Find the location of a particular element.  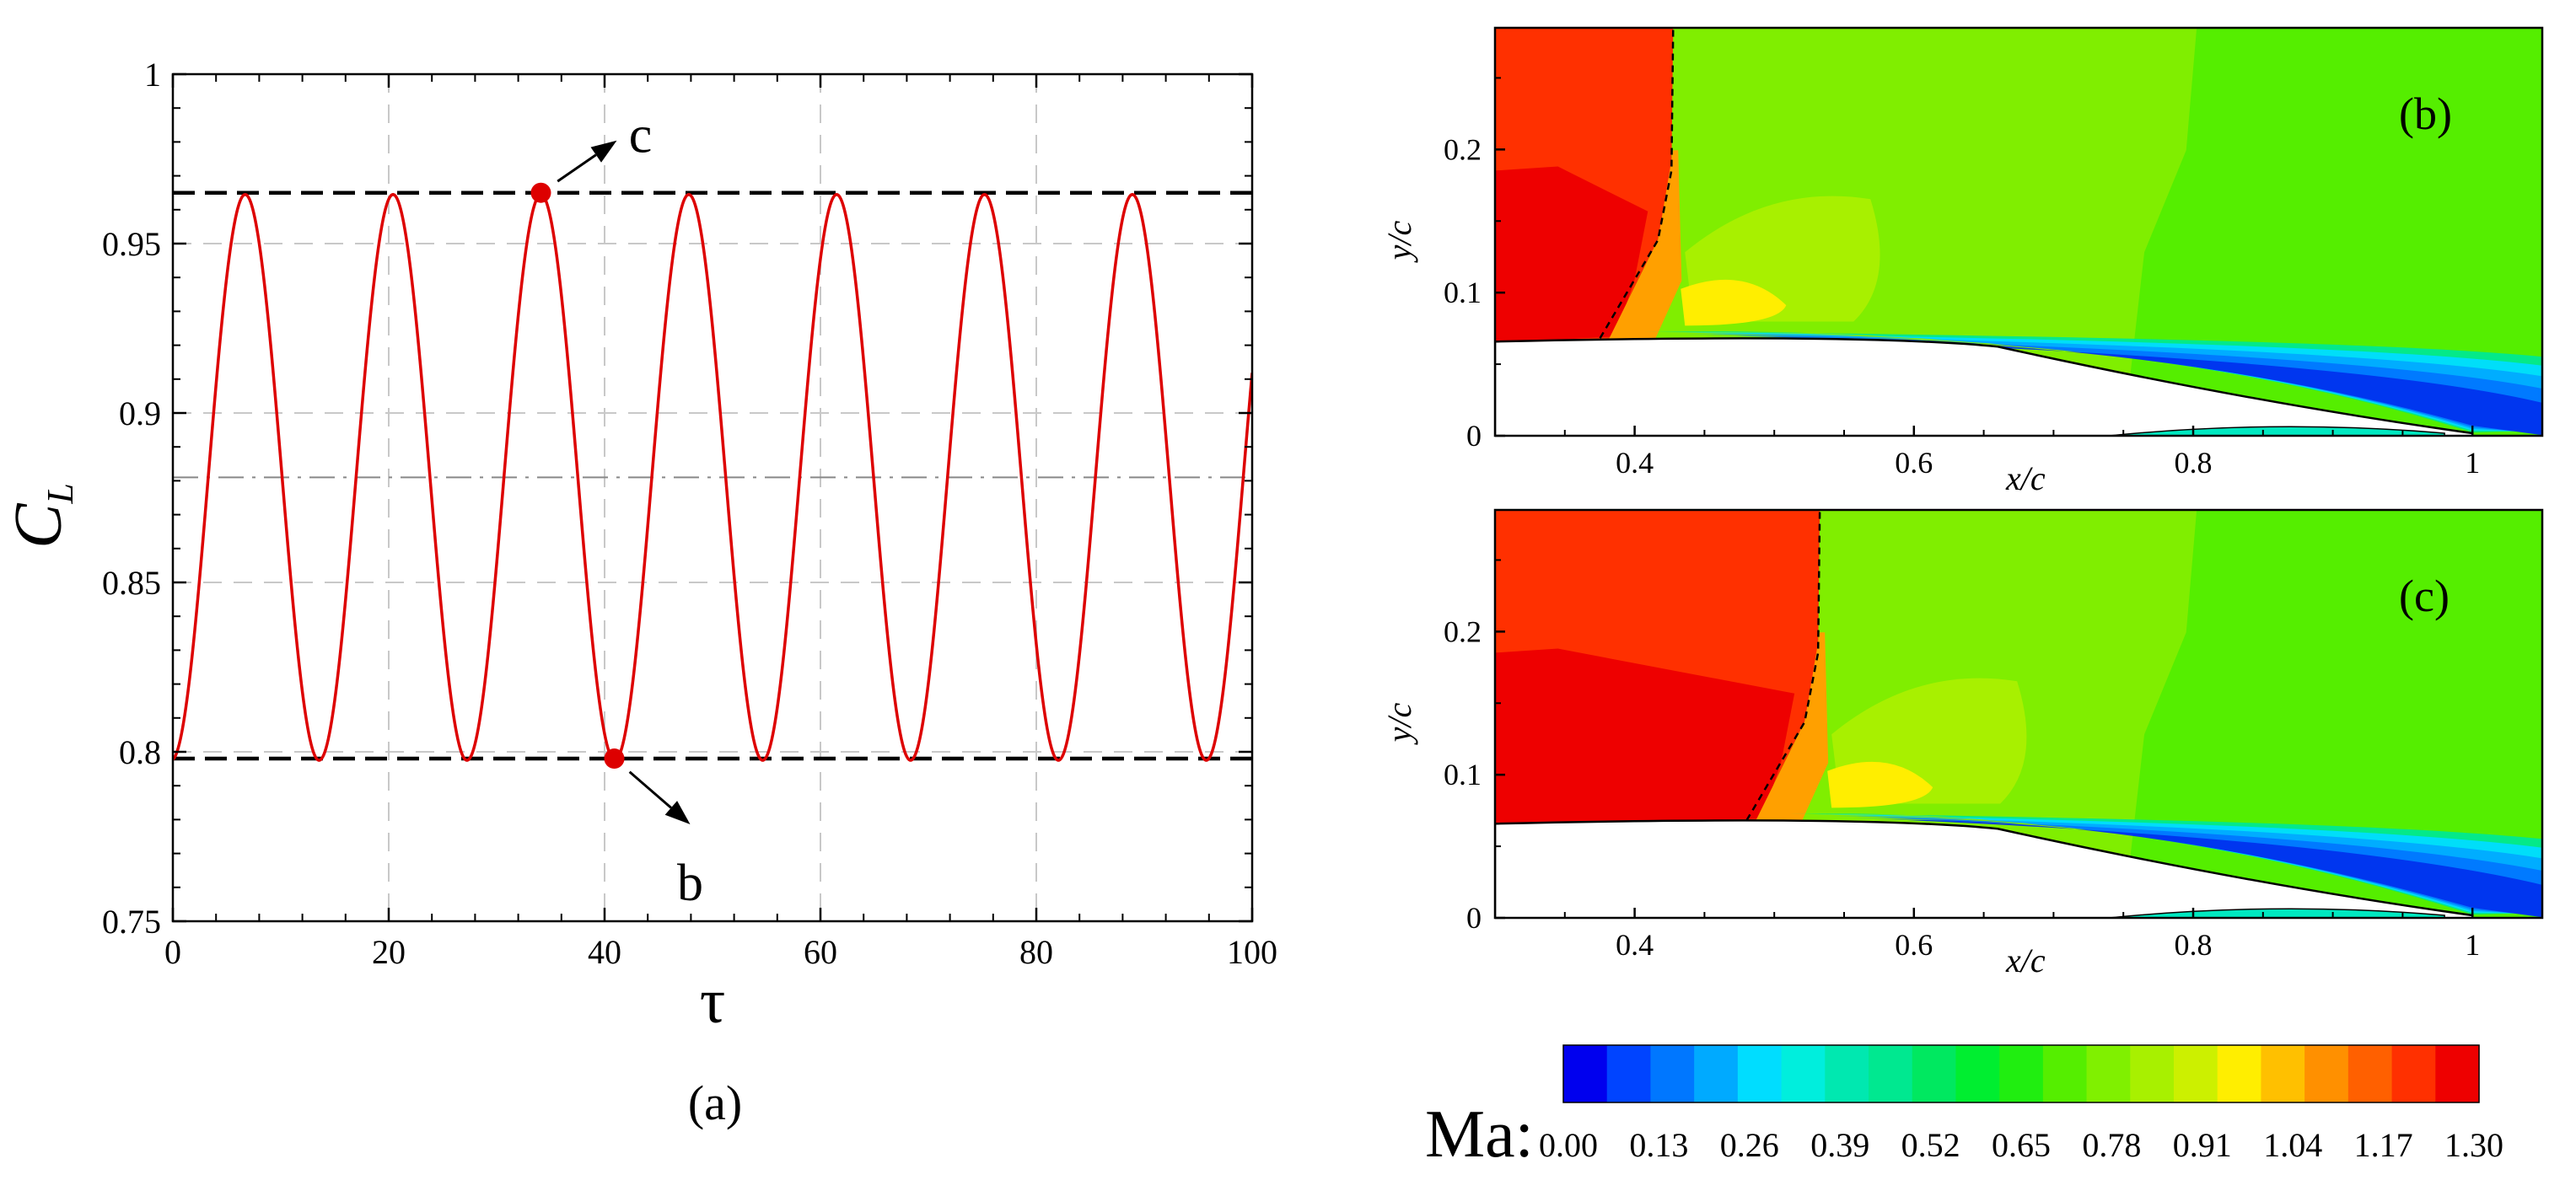

colorbar-cells is located at coordinates (2022, 1073).